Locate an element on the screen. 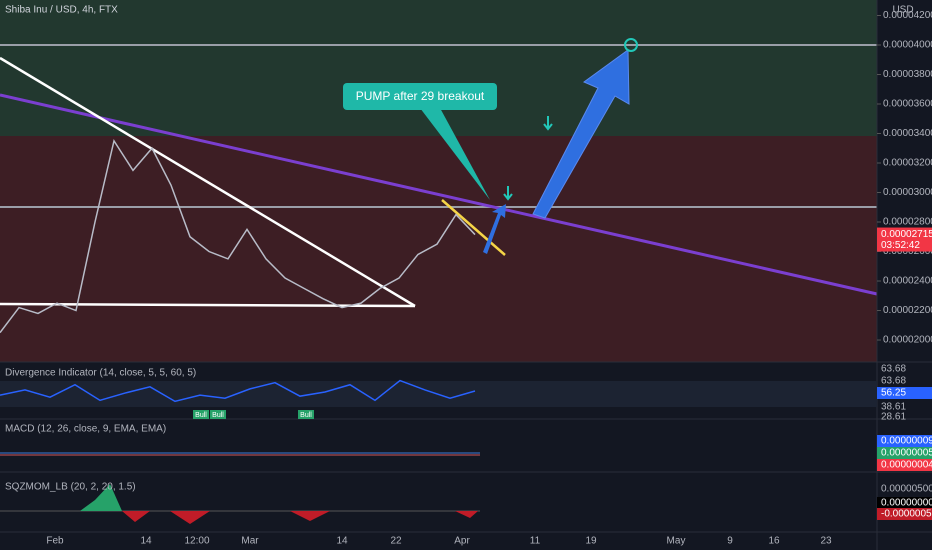  y-tick-label: 0.00003400 is located at coordinates (907, 133).